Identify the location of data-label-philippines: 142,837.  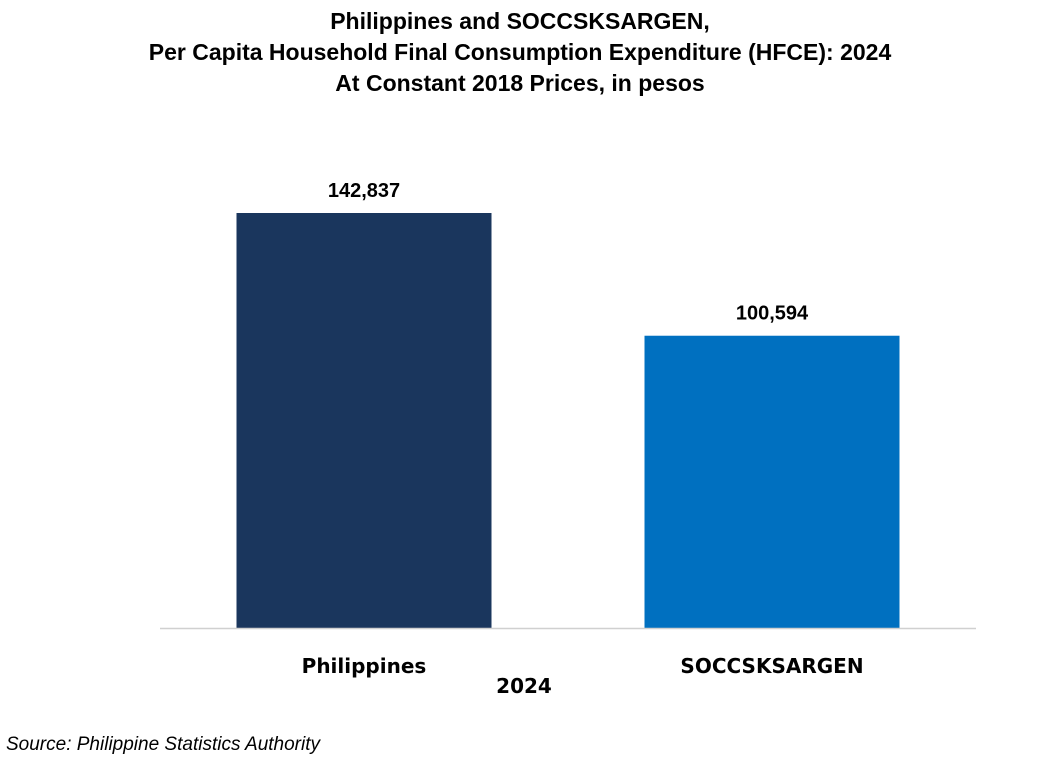
(364, 191).